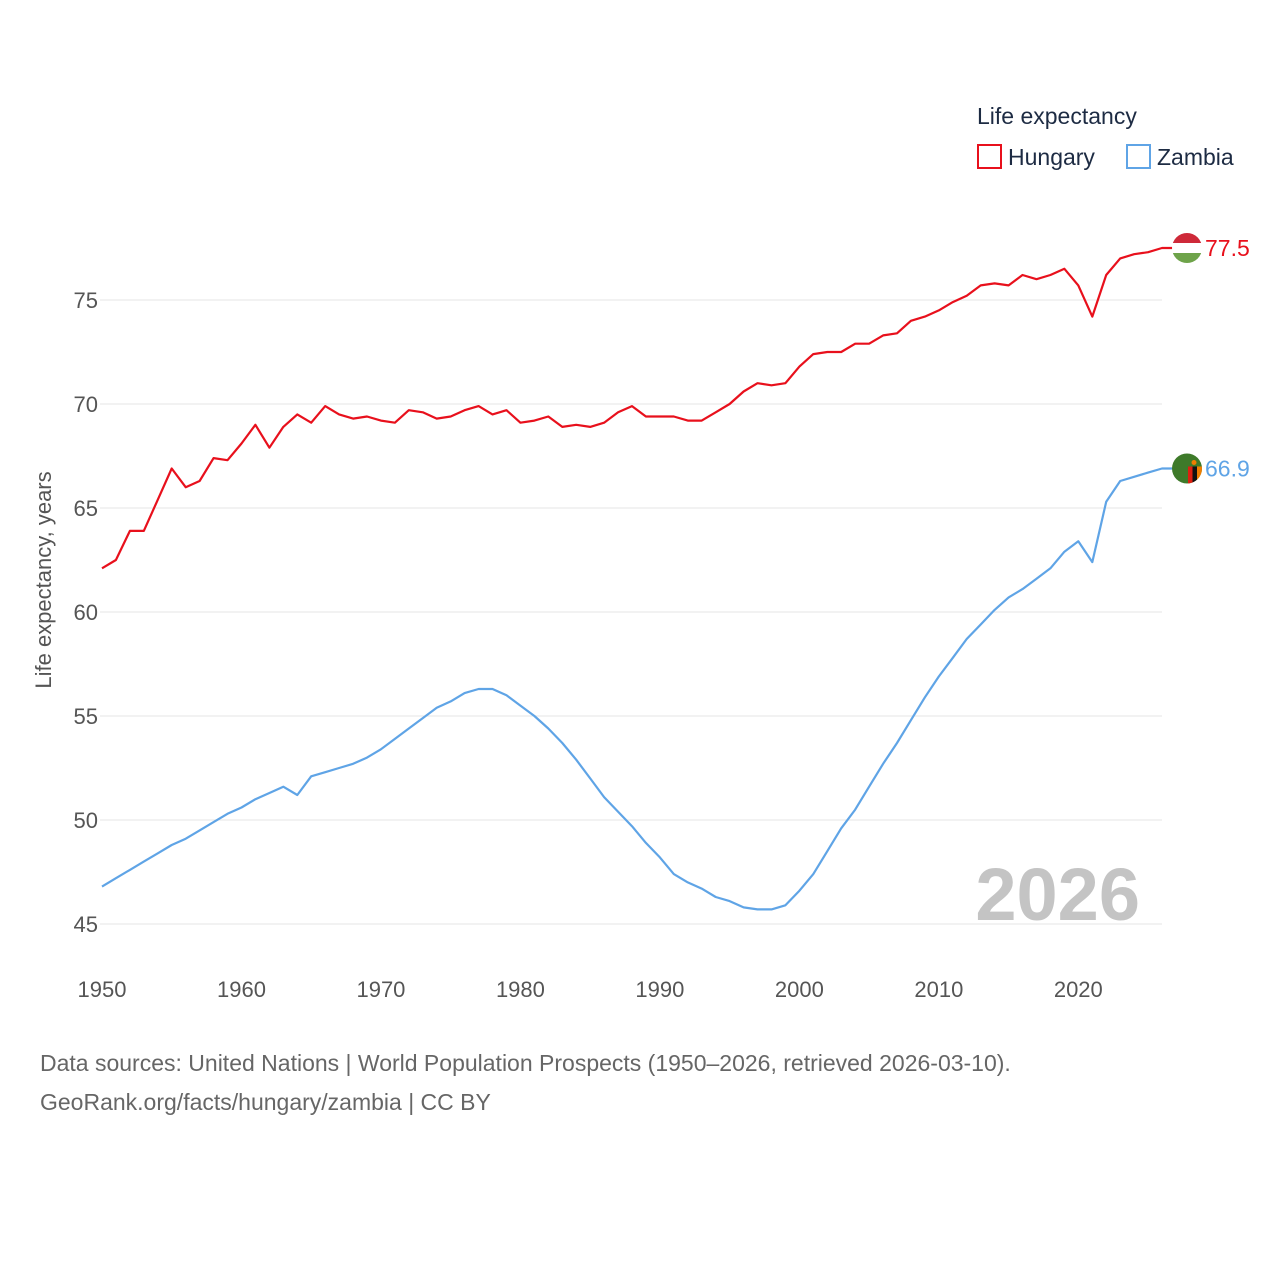 This screenshot has height=1280, width=1280. Describe the element at coordinates (1187, 248) in the screenshot. I see `hungary-flag-icon` at that location.